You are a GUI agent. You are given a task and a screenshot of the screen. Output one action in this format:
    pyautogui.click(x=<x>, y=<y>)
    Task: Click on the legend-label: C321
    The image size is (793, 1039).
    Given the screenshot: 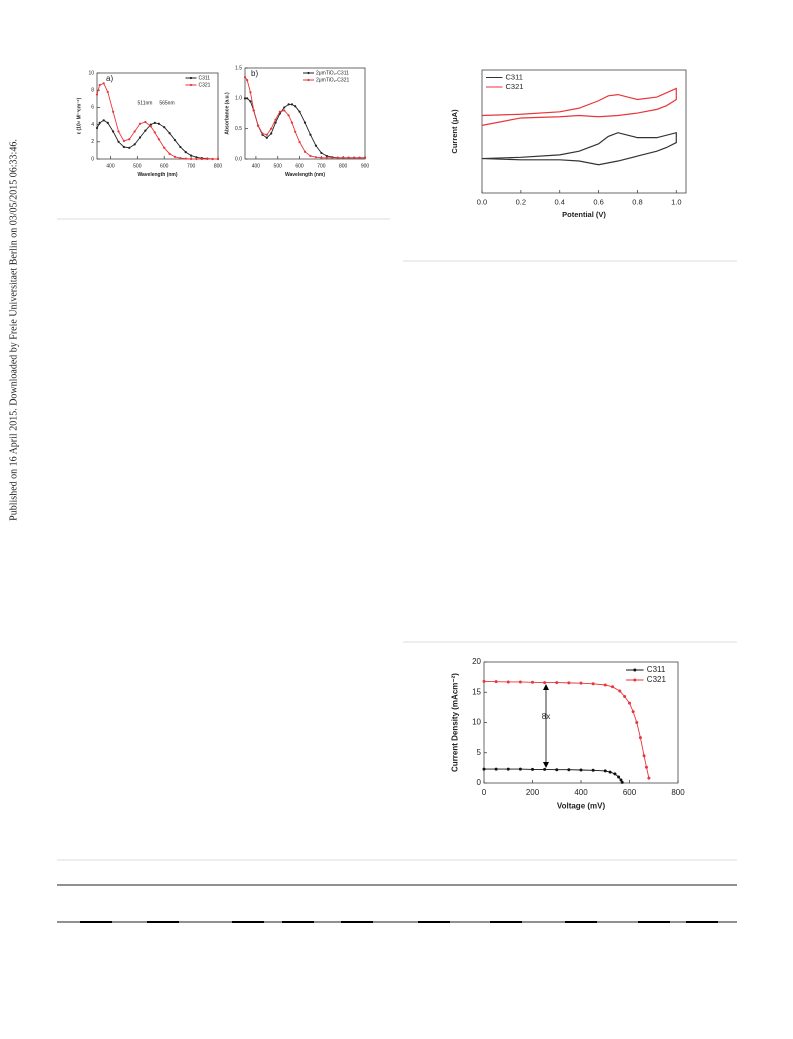 What is the action you would take?
    pyautogui.click(x=515, y=86)
    